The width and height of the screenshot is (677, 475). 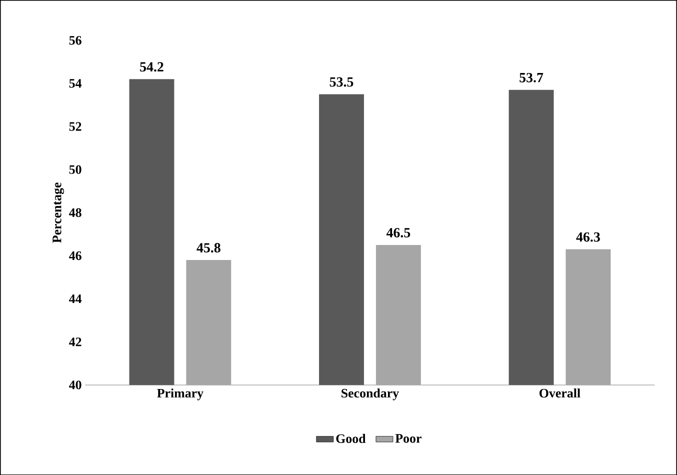 What do you see at coordinates (75, 385) in the screenshot?
I see `y-tick-label: 40` at bounding box center [75, 385].